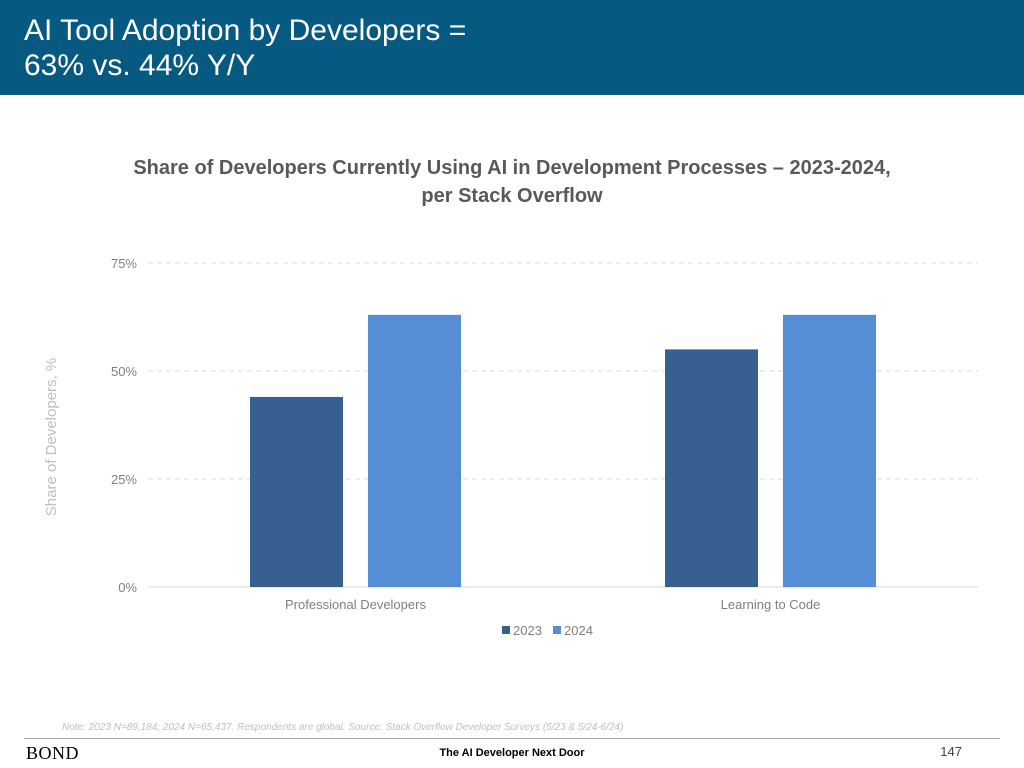  What do you see at coordinates (506, 630) in the screenshot?
I see `legend-swatch-2023` at bounding box center [506, 630].